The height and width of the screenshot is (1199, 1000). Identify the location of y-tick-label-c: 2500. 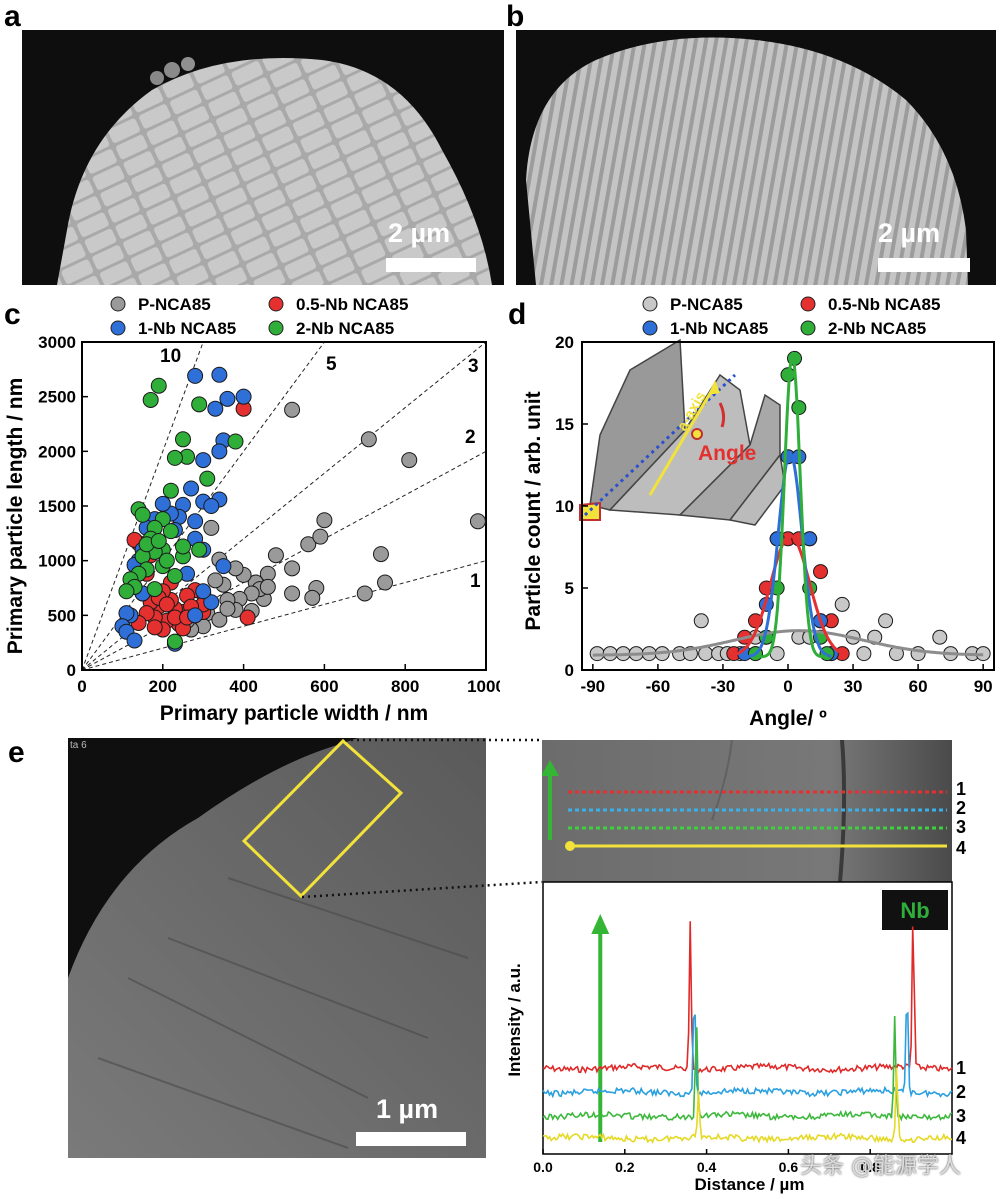
(57, 397).